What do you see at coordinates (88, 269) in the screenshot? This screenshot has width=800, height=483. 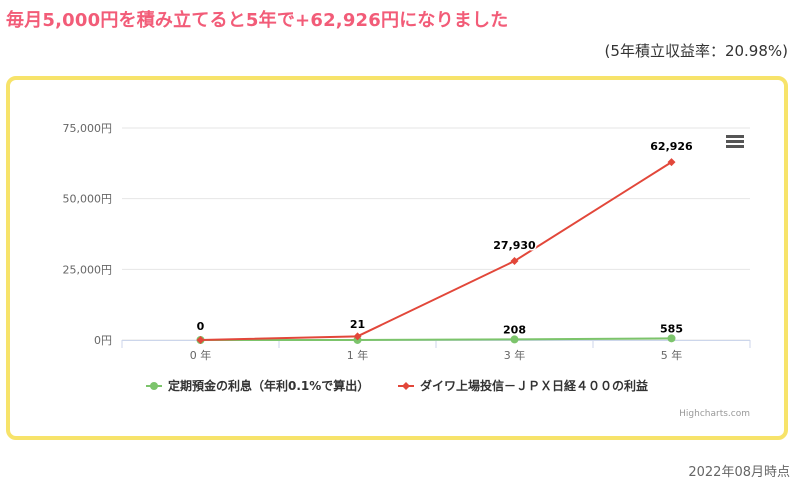 I see `y-tick-label: 25,000円` at bounding box center [88, 269].